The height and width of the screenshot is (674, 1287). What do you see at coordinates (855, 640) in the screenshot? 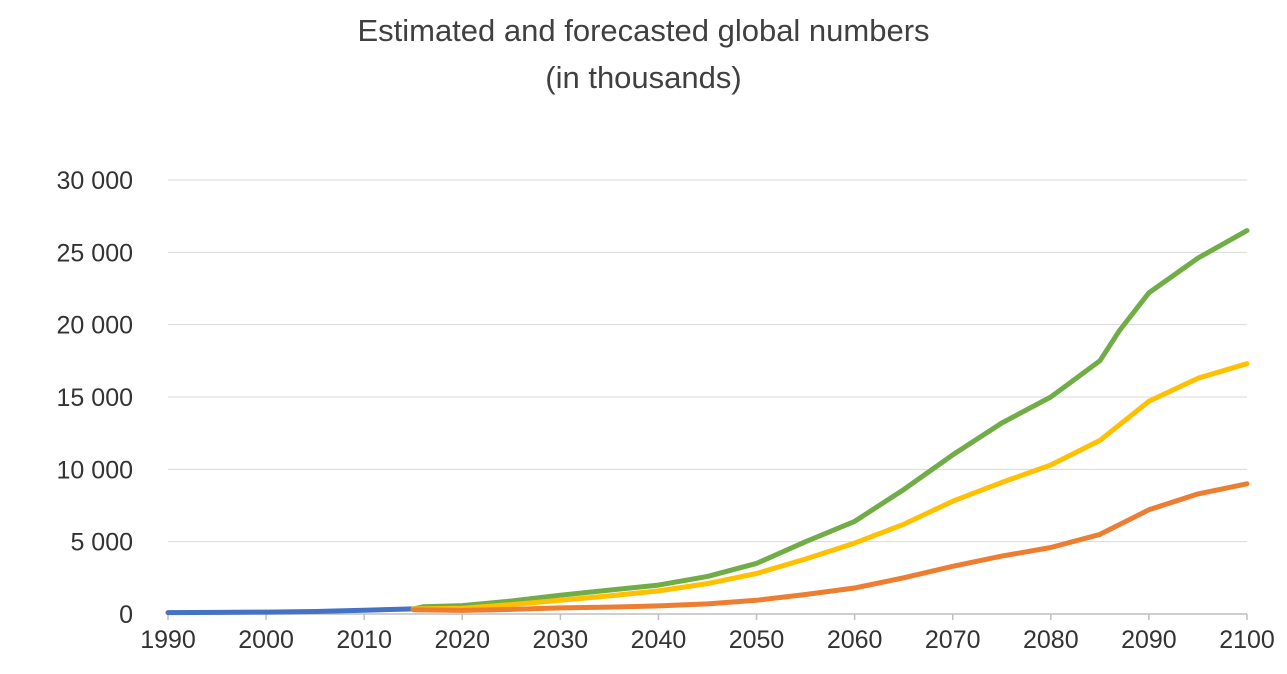
I see `x-tick-label: 2060` at bounding box center [855, 640].